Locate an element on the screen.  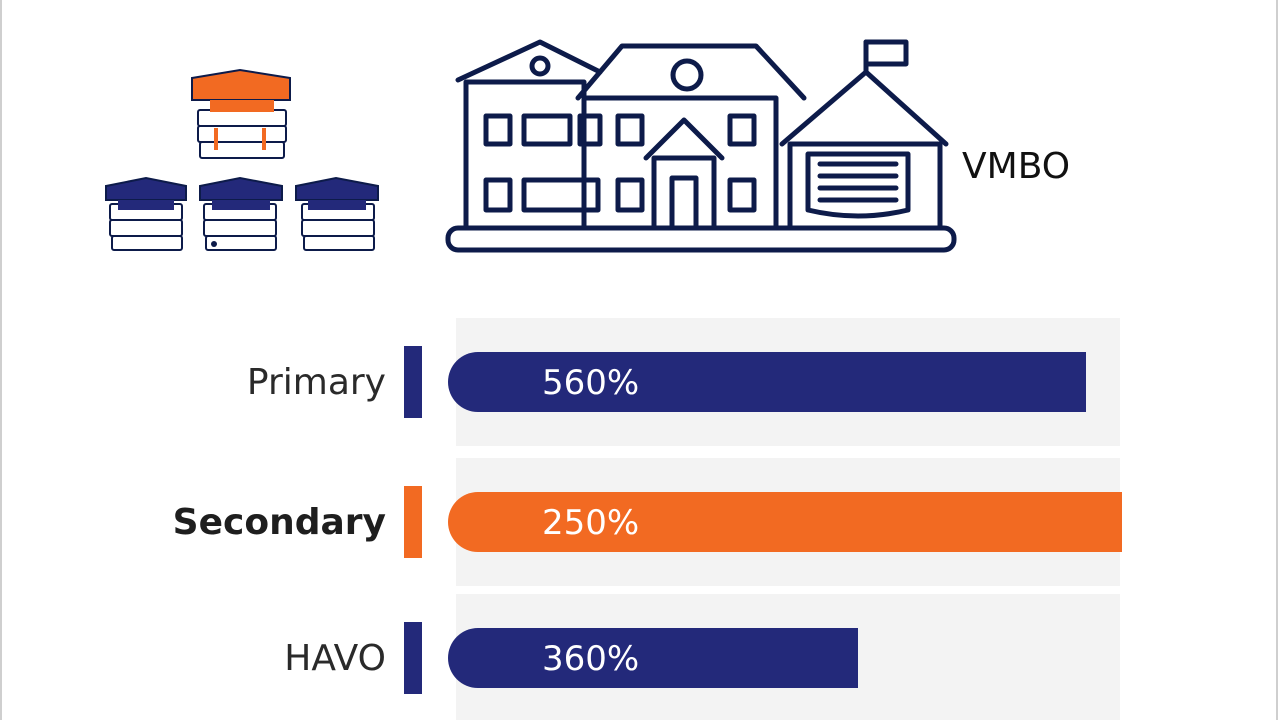
bar-value-label: 560% is located at coordinates (590, 383).